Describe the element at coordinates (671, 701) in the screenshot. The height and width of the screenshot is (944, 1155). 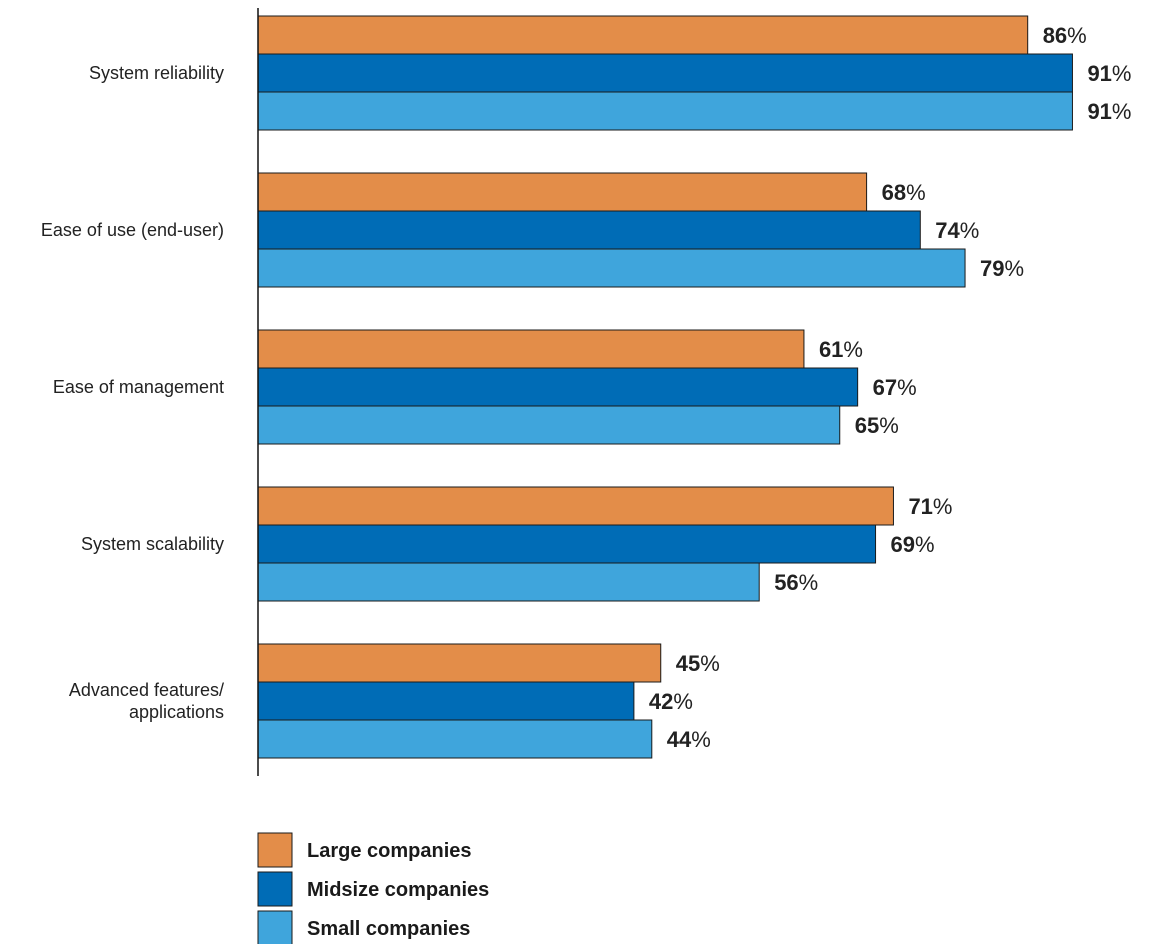
I see `value-label: 42%` at that location.